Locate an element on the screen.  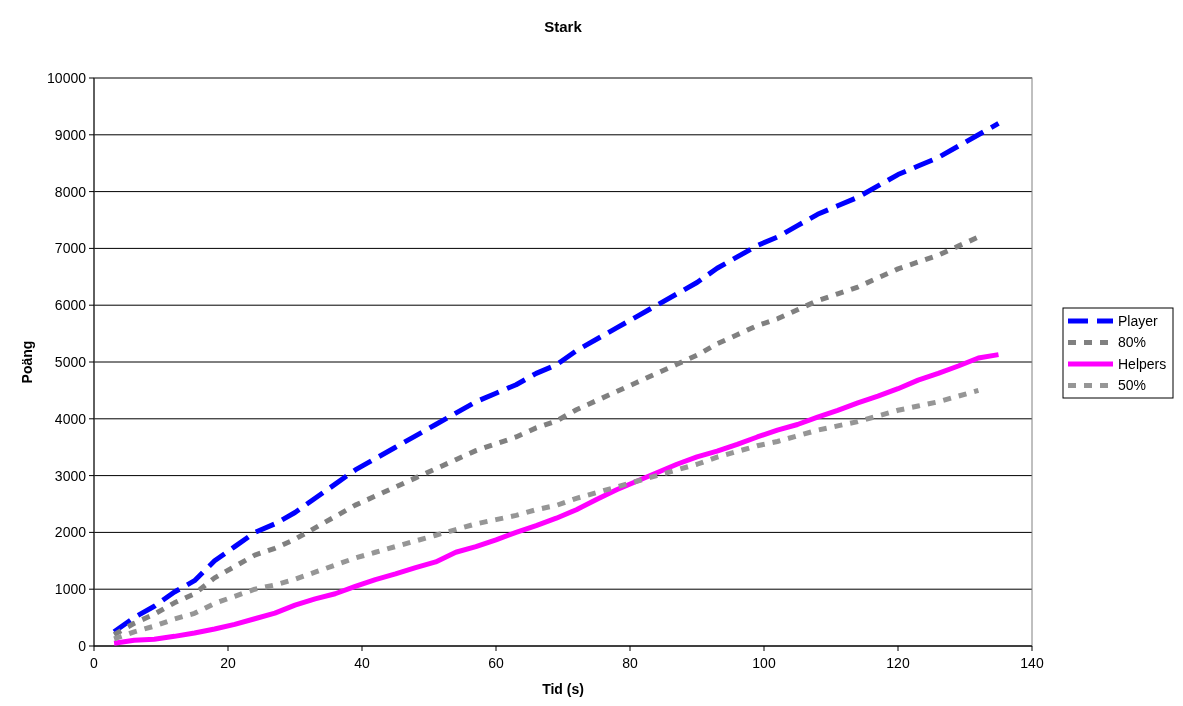
x-tick-label: 20 is located at coordinates (228, 663).